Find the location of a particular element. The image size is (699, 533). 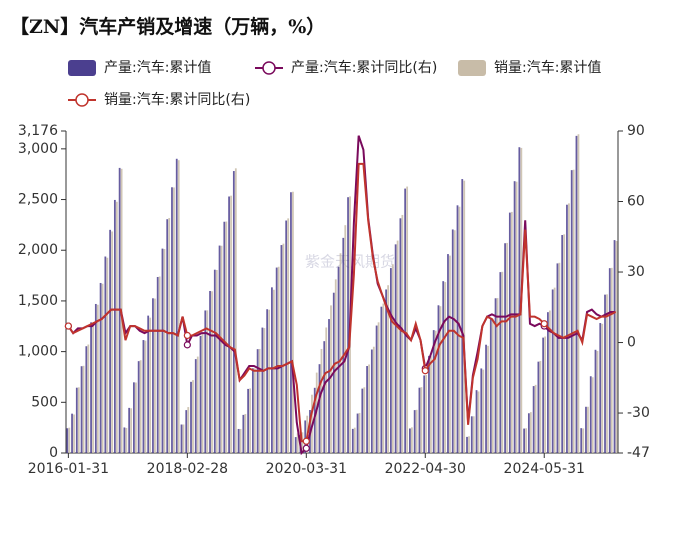

legend-label: 产量:汽车:累计同比(右) is located at coordinates (364, 67).